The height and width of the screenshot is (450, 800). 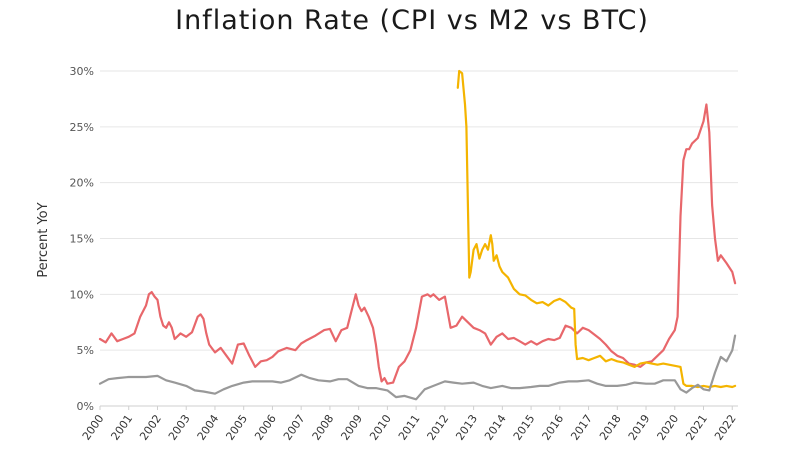 I want to click on x-tick-label: 2002, so click(x=150, y=427).